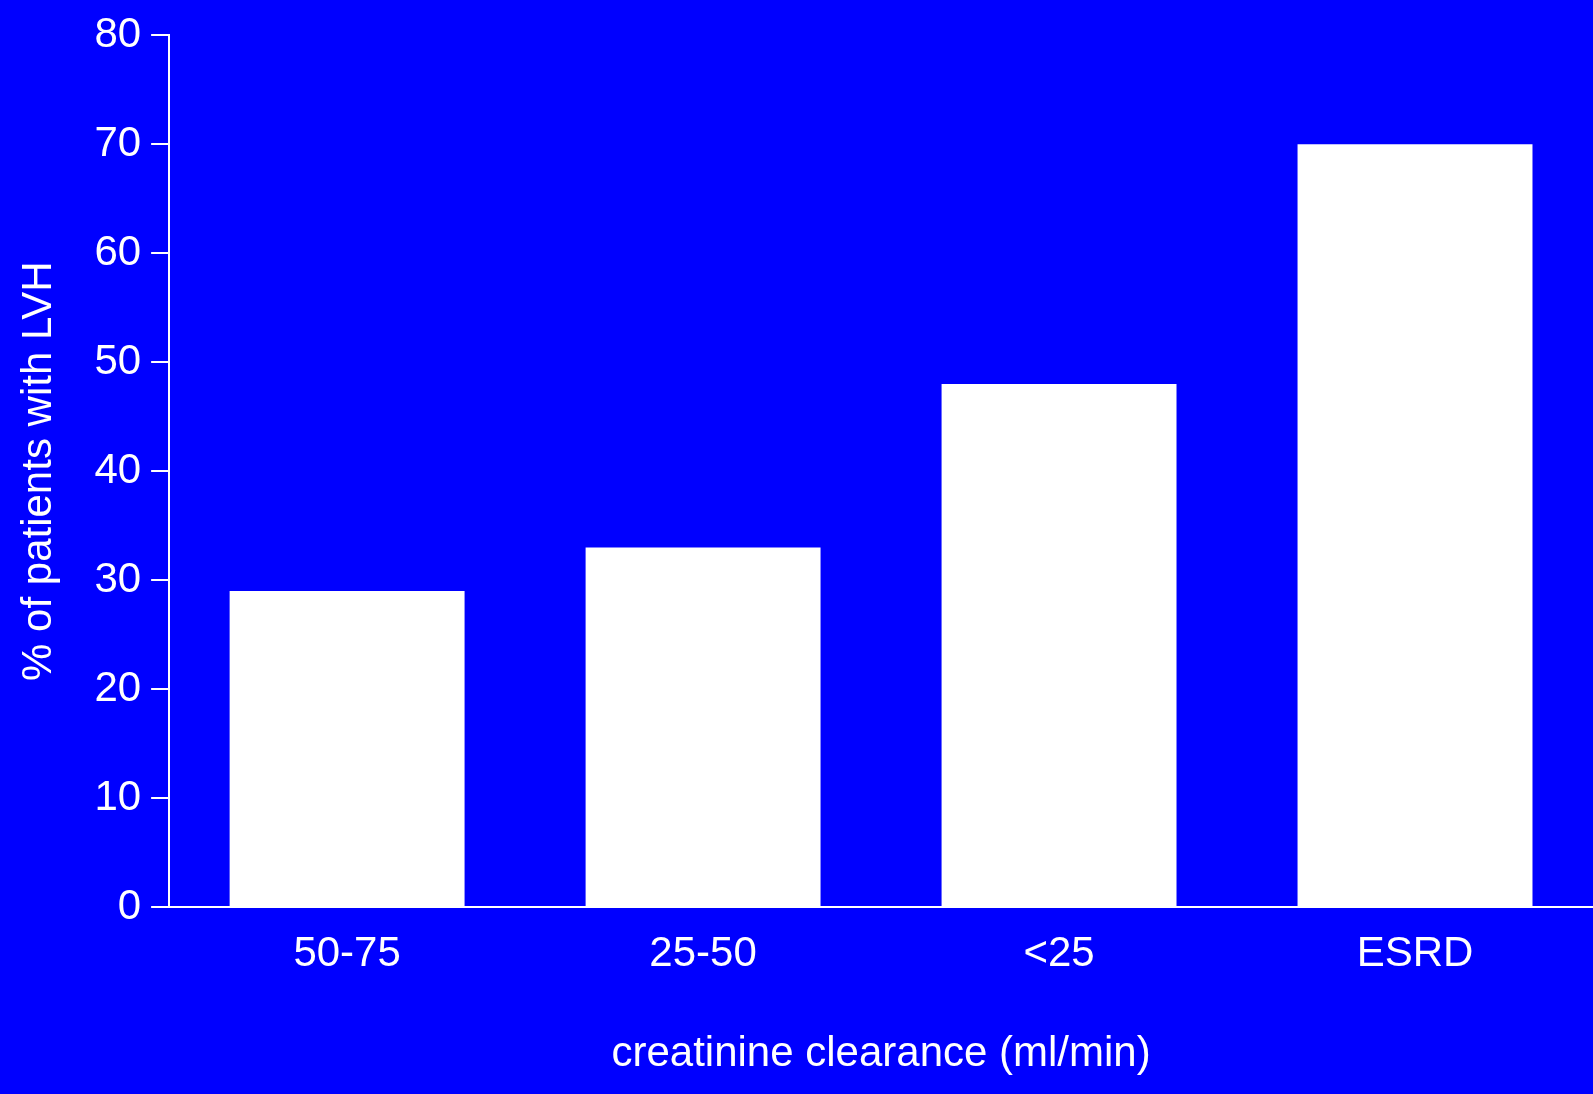  Describe the element at coordinates (703, 951) in the screenshot. I see `x-tick-label: 25-50` at that location.